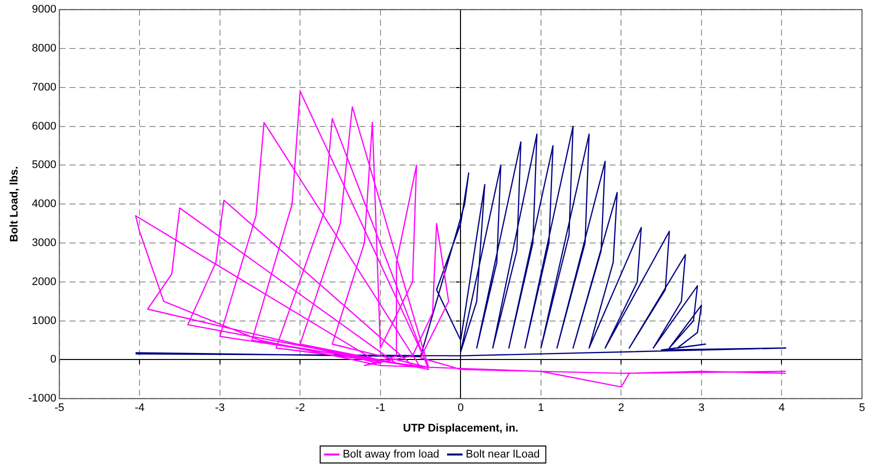 The height and width of the screenshot is (474, 870). What do you see at coordinates (44, 87) in the screenshot?
I see `y-tick-label: 7000` at bounding box center [44, 87].